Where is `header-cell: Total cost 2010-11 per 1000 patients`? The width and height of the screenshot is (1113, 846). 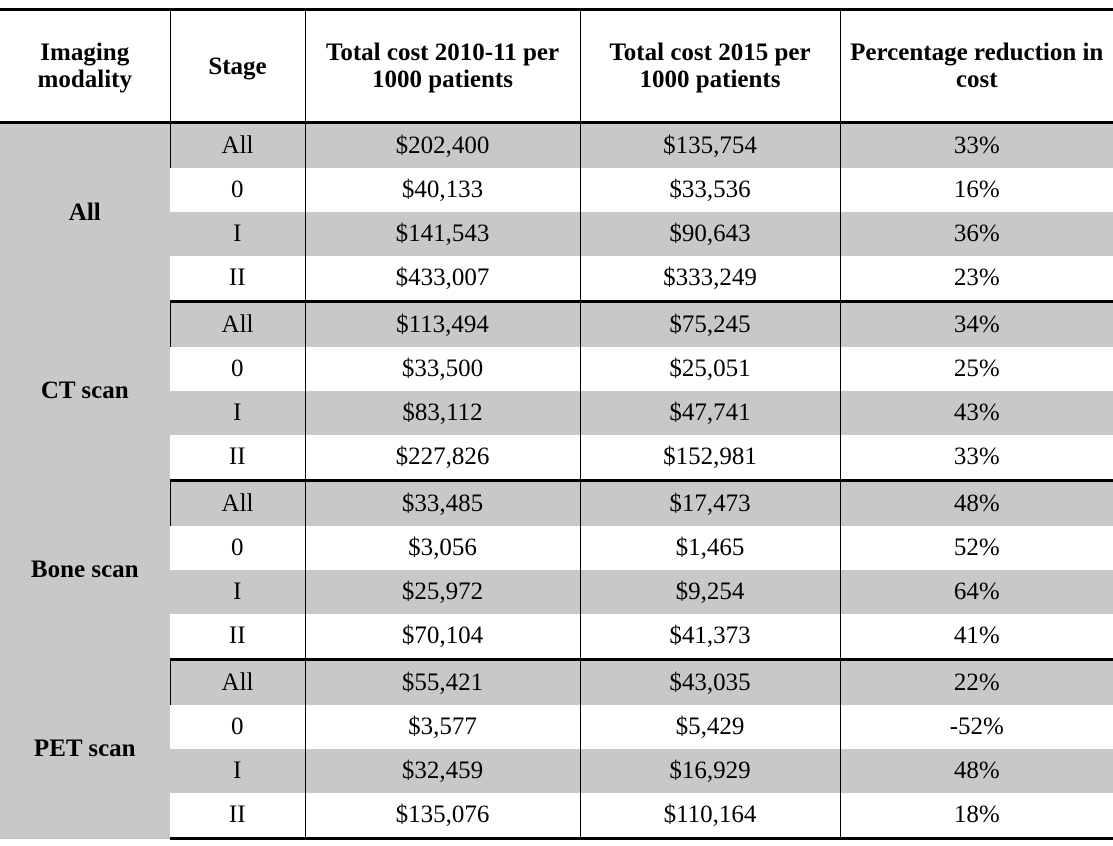
header-cell: Total cost 2010-11 per 1000 patients is located at coordinates (442, 66).